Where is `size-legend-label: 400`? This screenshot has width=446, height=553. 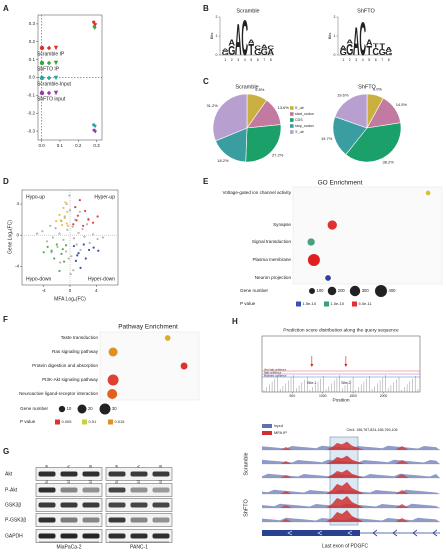
size-legend-label: 400 is located at coordinates (393, 290).